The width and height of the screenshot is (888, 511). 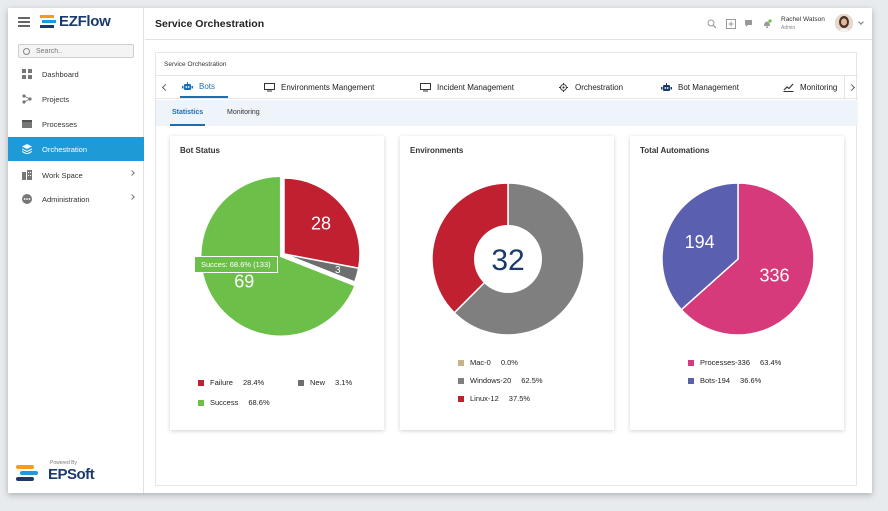 What do you see at coordinates (851, 87) in the screenshot?
I see `tab-scroll-right-icon` at bounding box center [851, 87].